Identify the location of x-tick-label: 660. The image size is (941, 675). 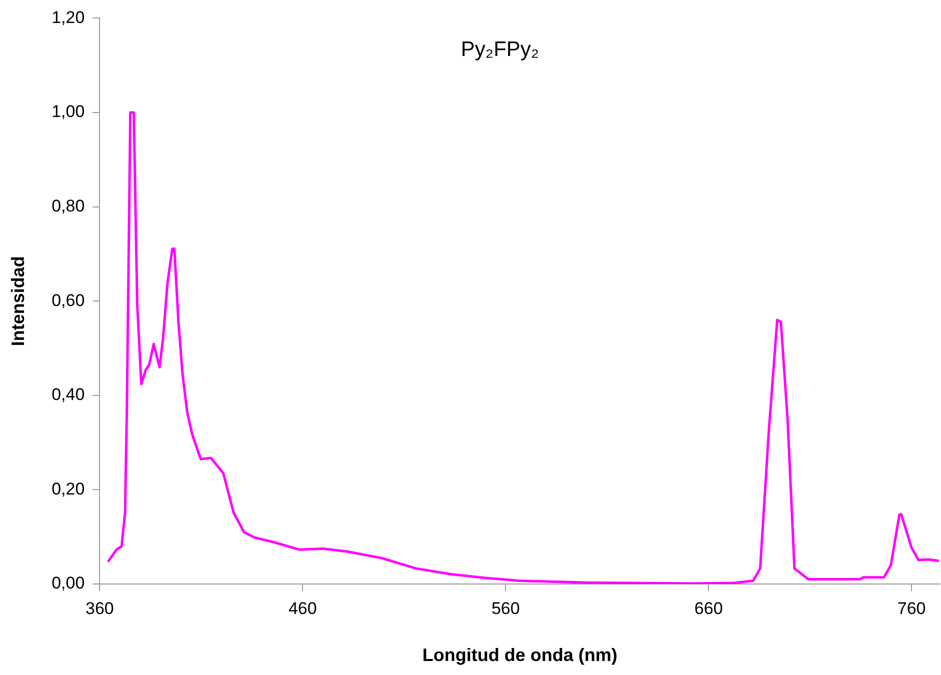
(708, 608).